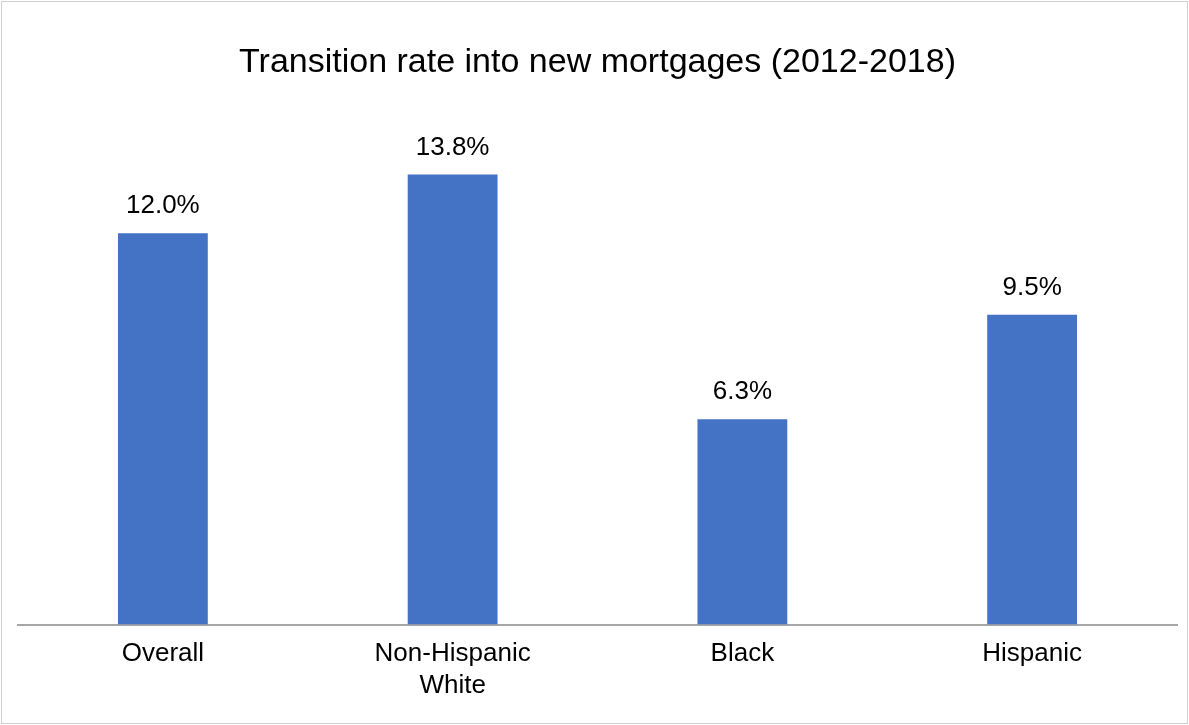  What do you see at coordinates (1032, 285) in the screenshot?
I see `data-label: 9.5%` at bounding box center [1032, 285].